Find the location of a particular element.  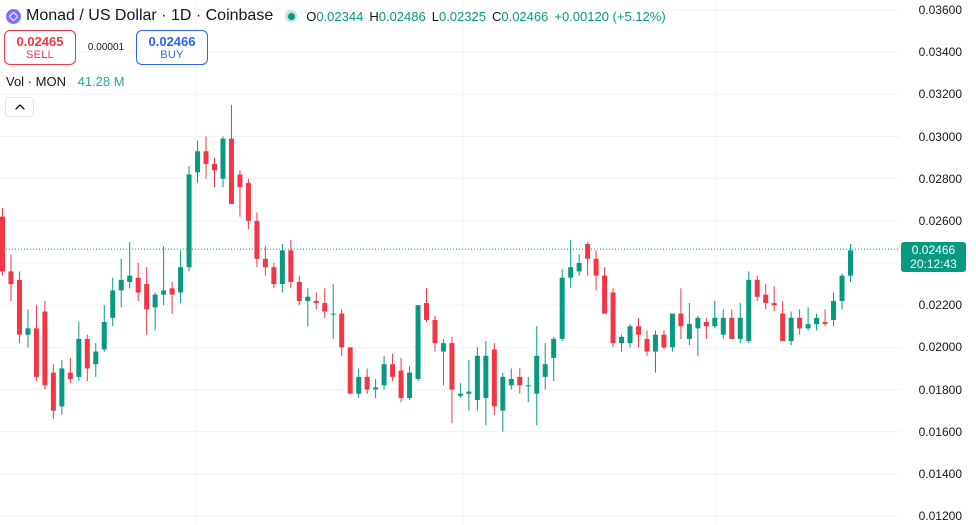

price-axis-label: 0.02800 is located at coordinates (940, 178).